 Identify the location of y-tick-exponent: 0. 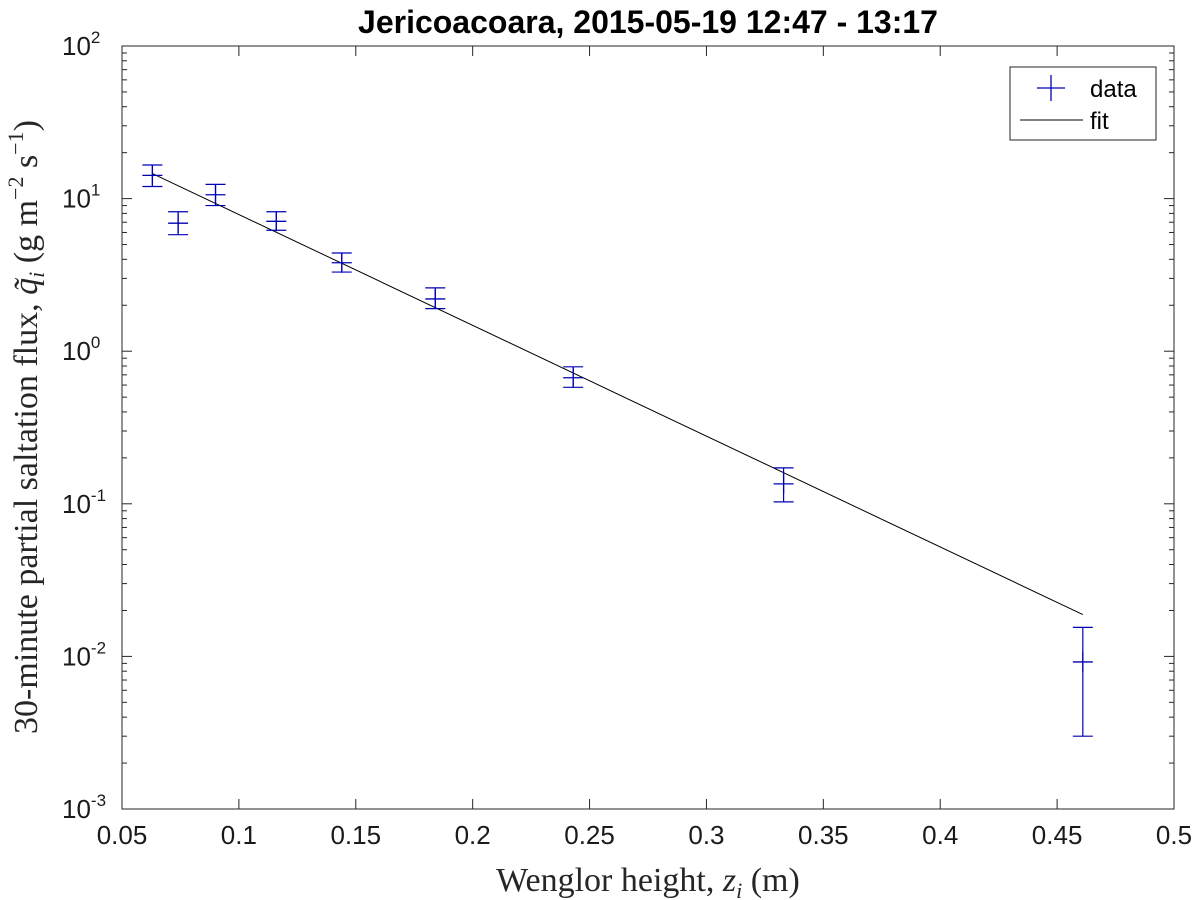
(95, 342).